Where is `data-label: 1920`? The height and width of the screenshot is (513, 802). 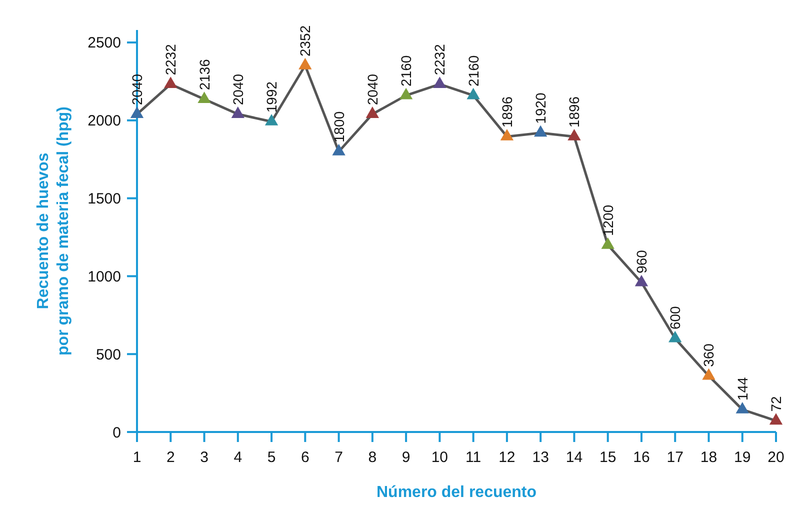 data-label: 1920 is located at coordinates (540, 108).